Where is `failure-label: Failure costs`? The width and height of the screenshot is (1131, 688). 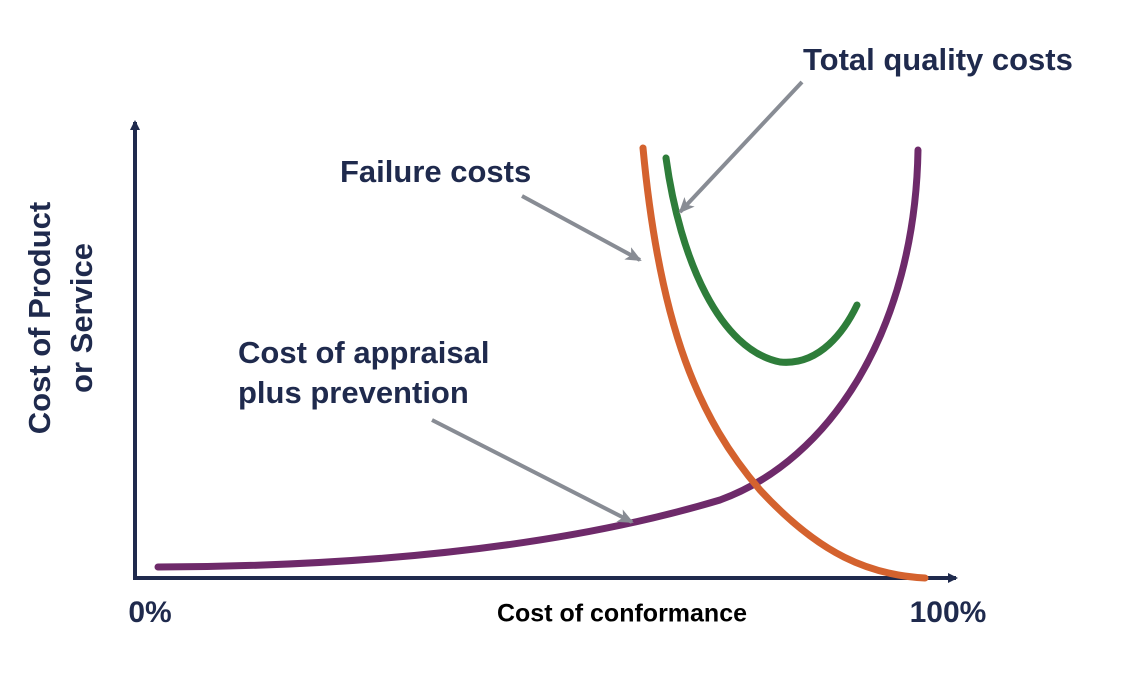
failure-label: Failure costs is located at coordinates (435, 171).